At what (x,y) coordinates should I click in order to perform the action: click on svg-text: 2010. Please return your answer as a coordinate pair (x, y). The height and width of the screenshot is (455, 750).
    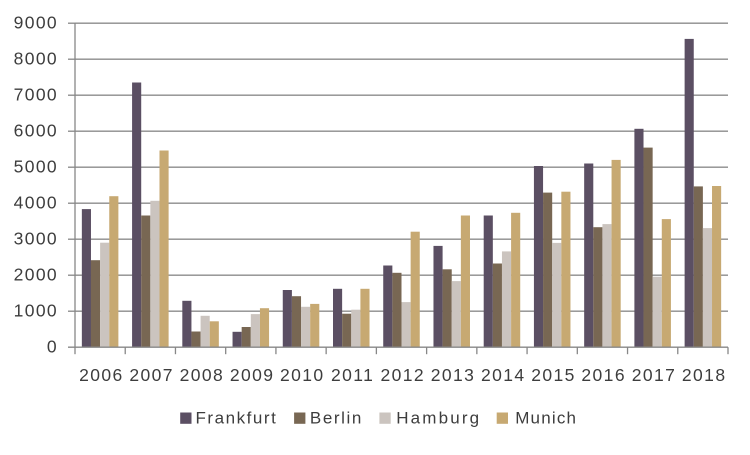
    Looking at the image, I should click on (302, 375).